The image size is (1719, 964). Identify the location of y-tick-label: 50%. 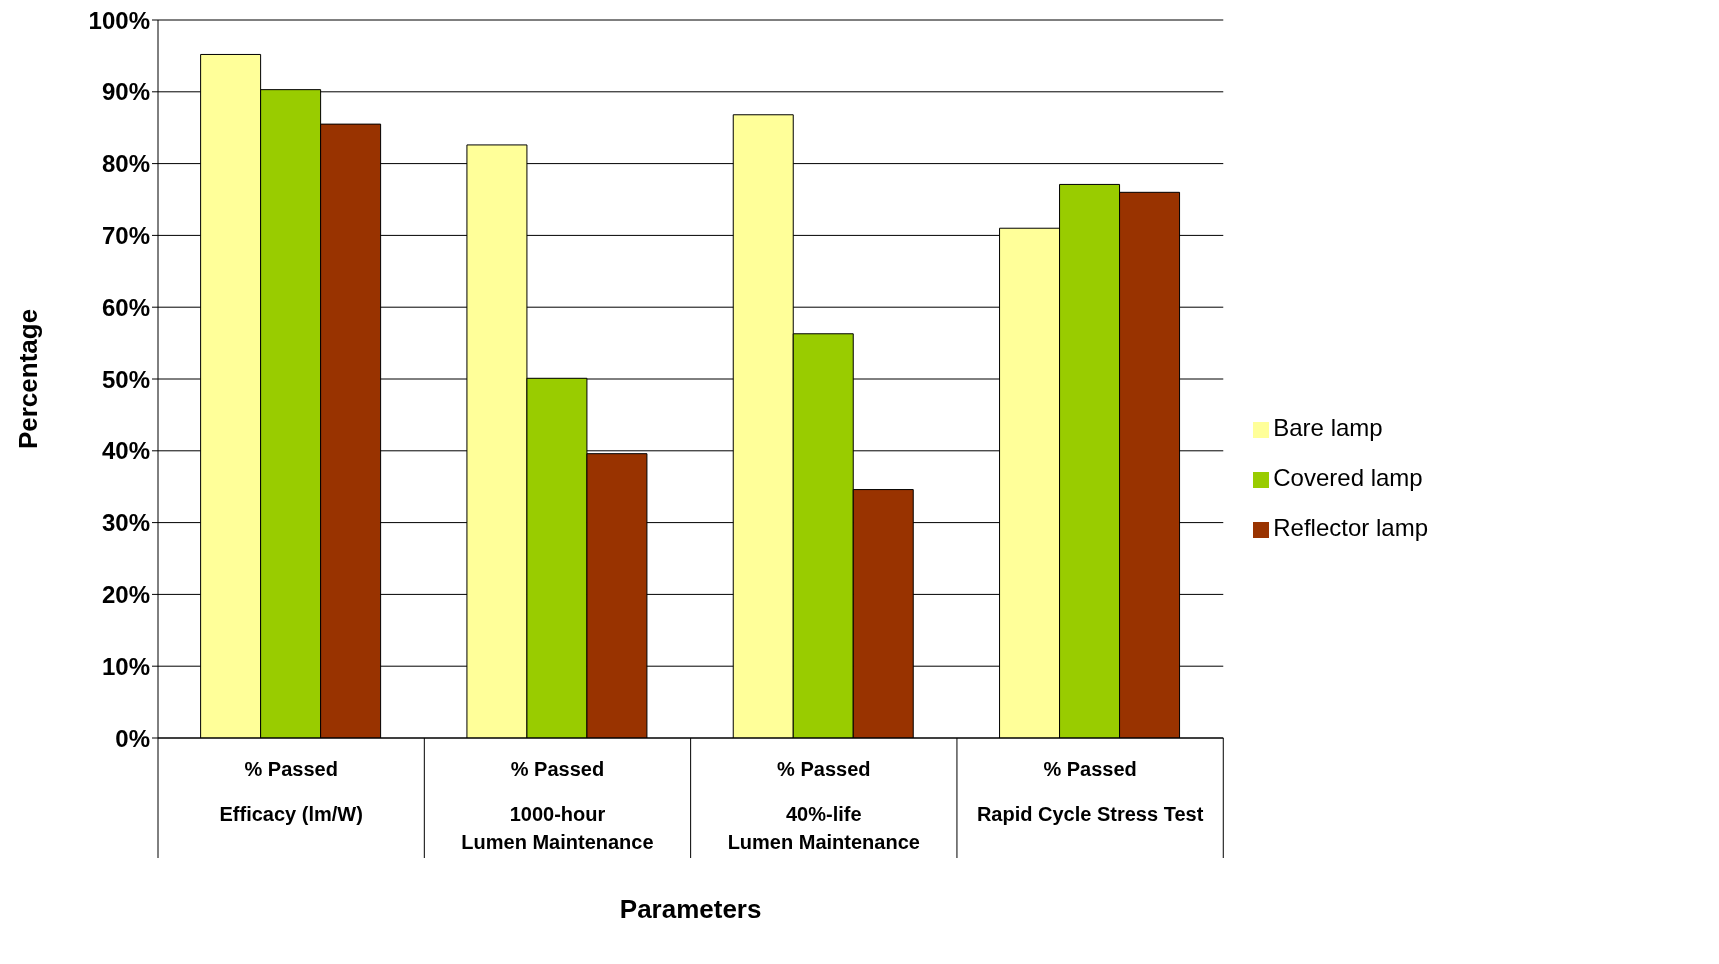
(125, 379).